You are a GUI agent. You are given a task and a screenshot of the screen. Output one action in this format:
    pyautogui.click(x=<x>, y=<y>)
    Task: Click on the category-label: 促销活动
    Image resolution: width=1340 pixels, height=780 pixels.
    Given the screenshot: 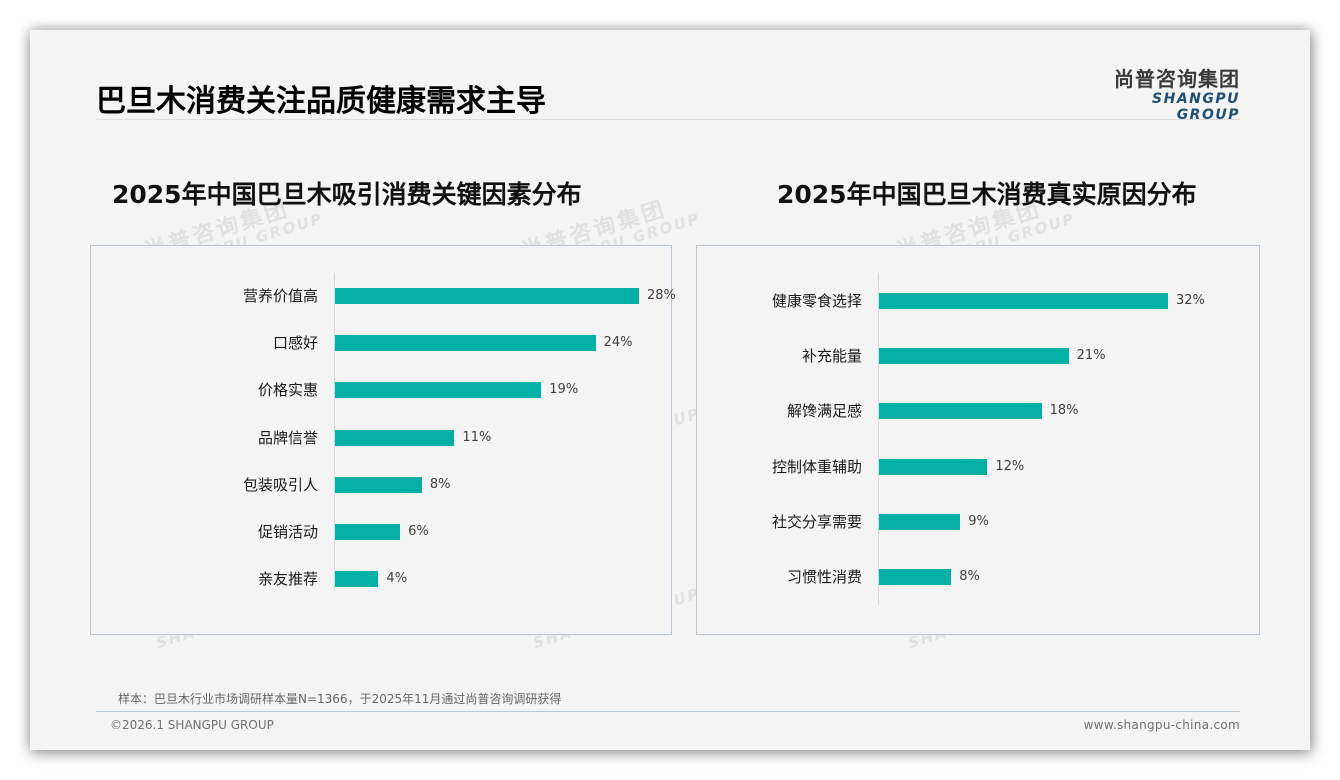 What is the action you would take?
    pyautogui.click(x=287, y=532)
    